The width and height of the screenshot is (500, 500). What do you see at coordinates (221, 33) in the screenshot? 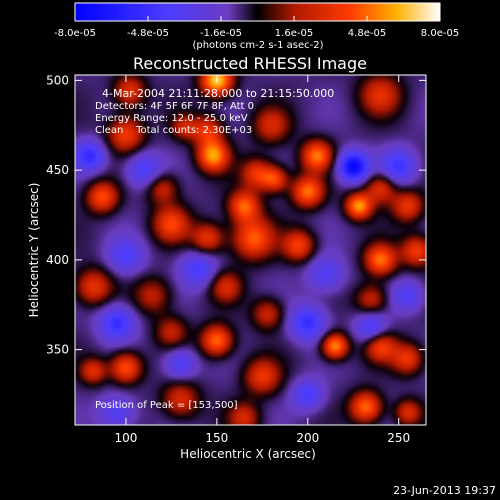
I see `colorbar-tick-label: -1.6e-05` at bounding box center [221, 33].